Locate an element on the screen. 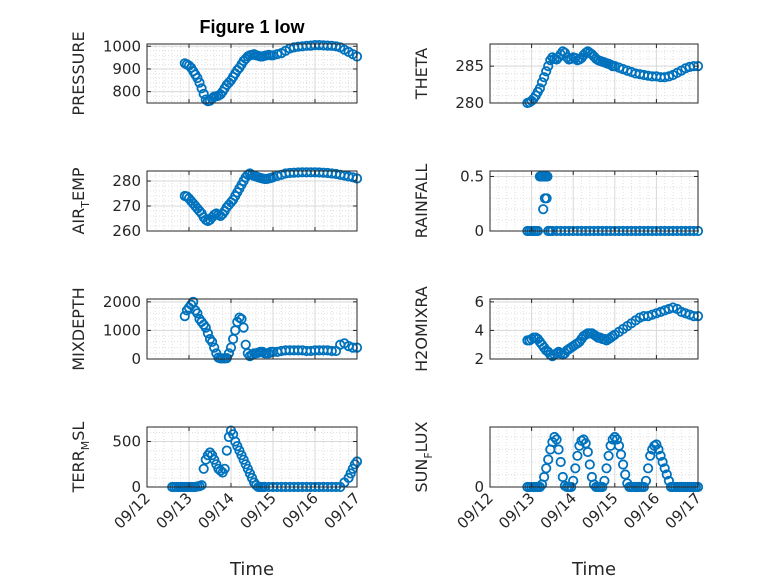 The height and width of the screenshot is (583, 778). y-axis-label-subscript: M is located at coordinates (85, 446).